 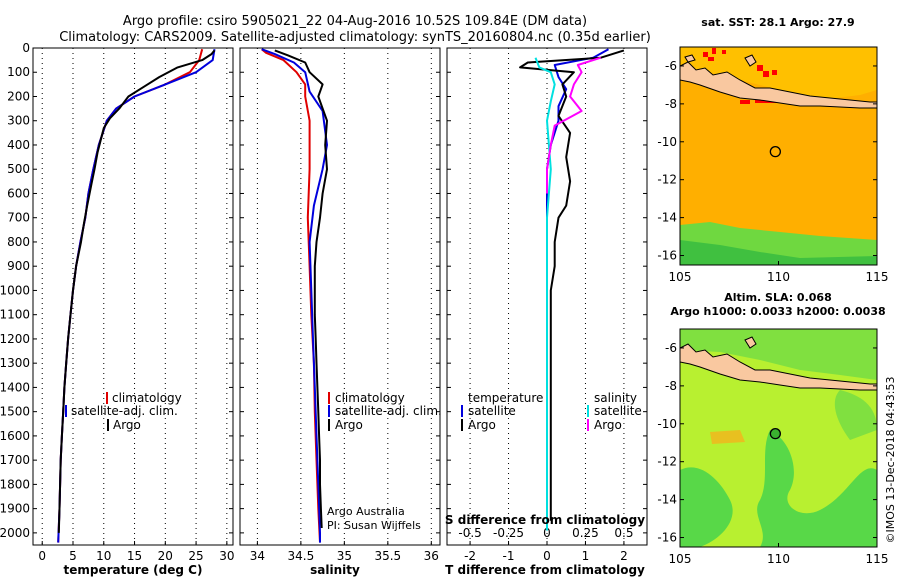 I want to click on y-tick-label: 1200, so click(x=15, y=339).